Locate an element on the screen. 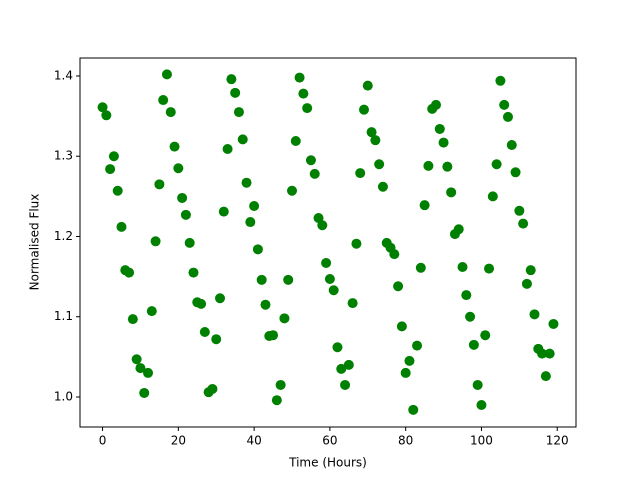 Image resolution: width=640 pixels, height=484 pixels. x-tick-label: 80 is located at coordinates (405, 441).